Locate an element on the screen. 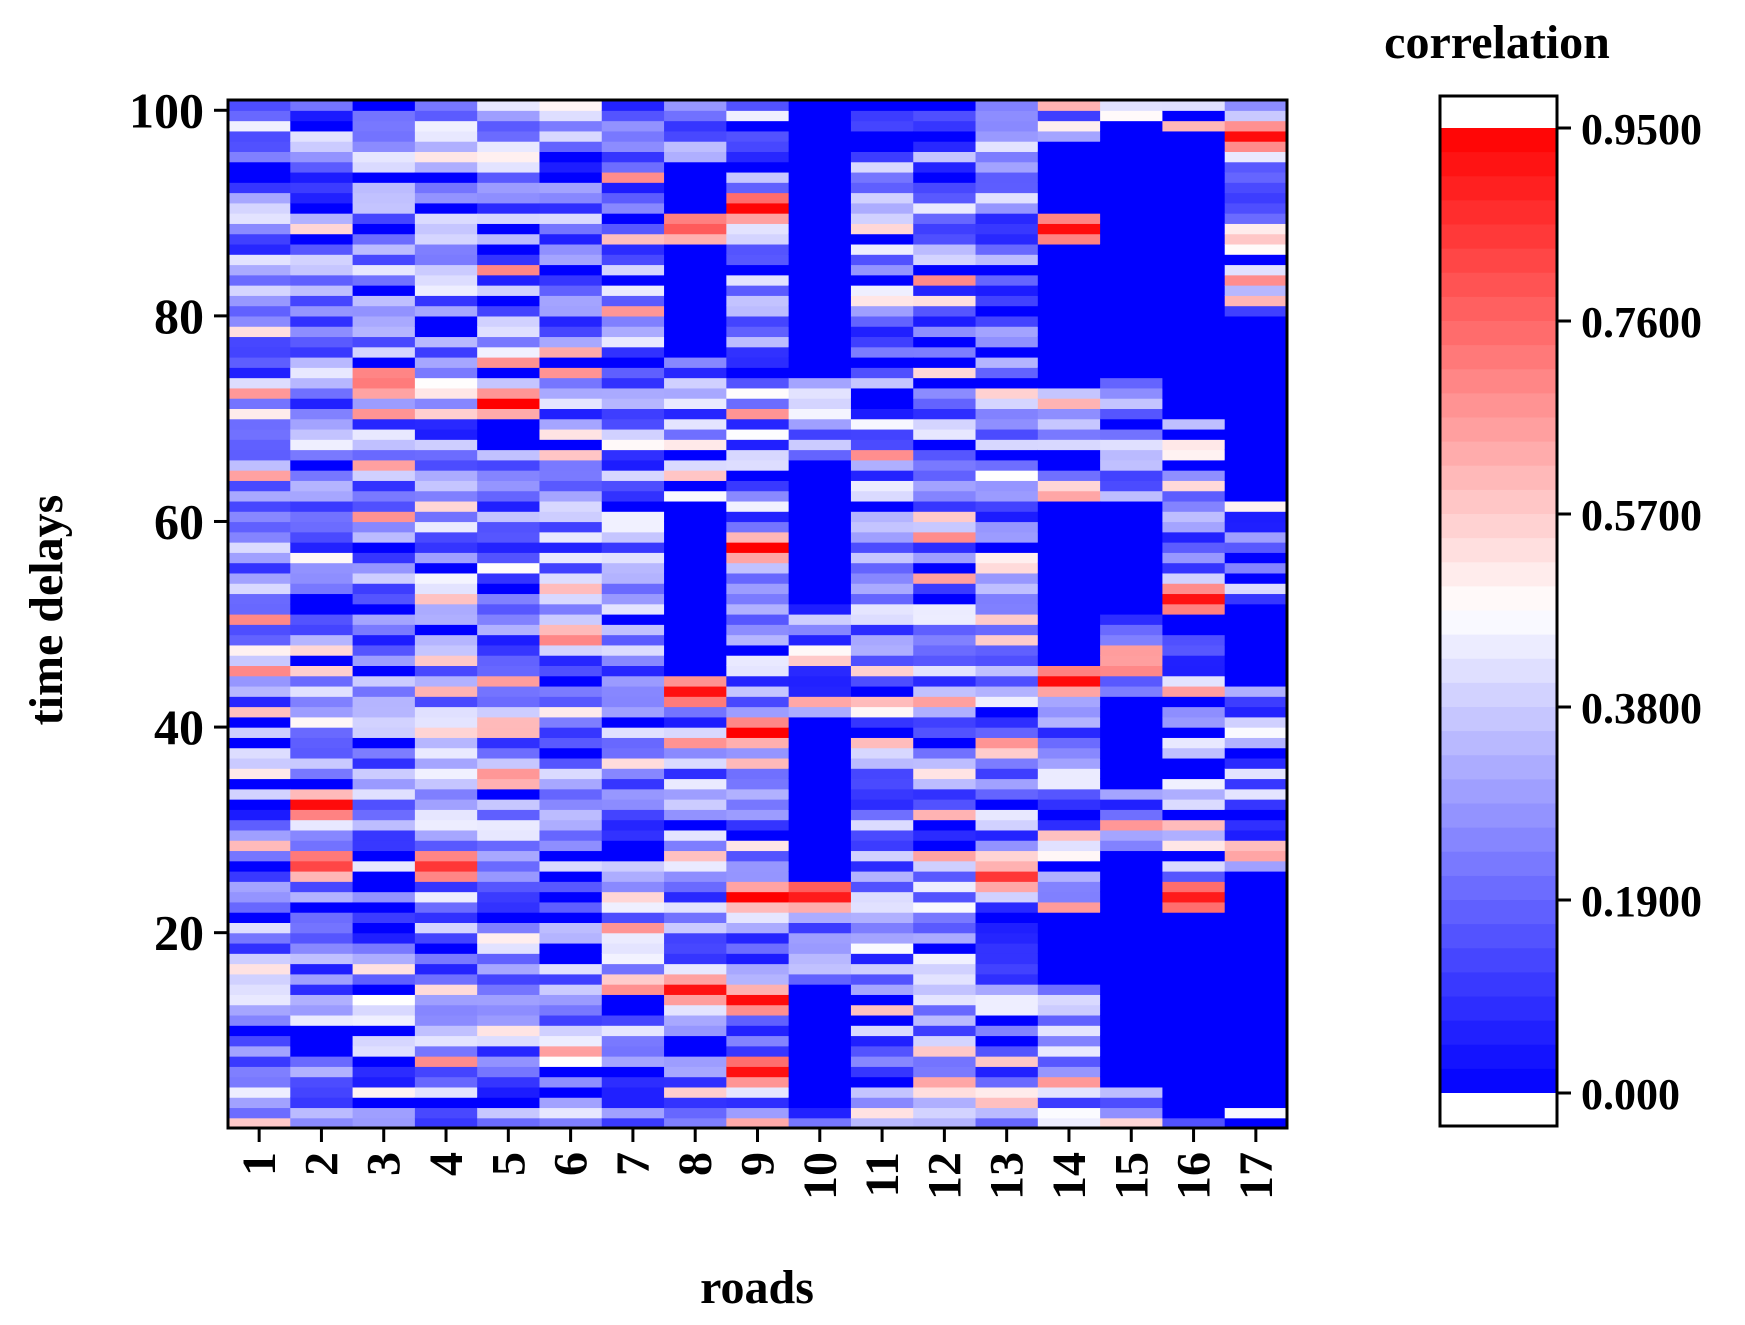 The width and height of the screenshot is (1745, 1325). x-tick-label: 6 is located at coordinates (571, 1164).